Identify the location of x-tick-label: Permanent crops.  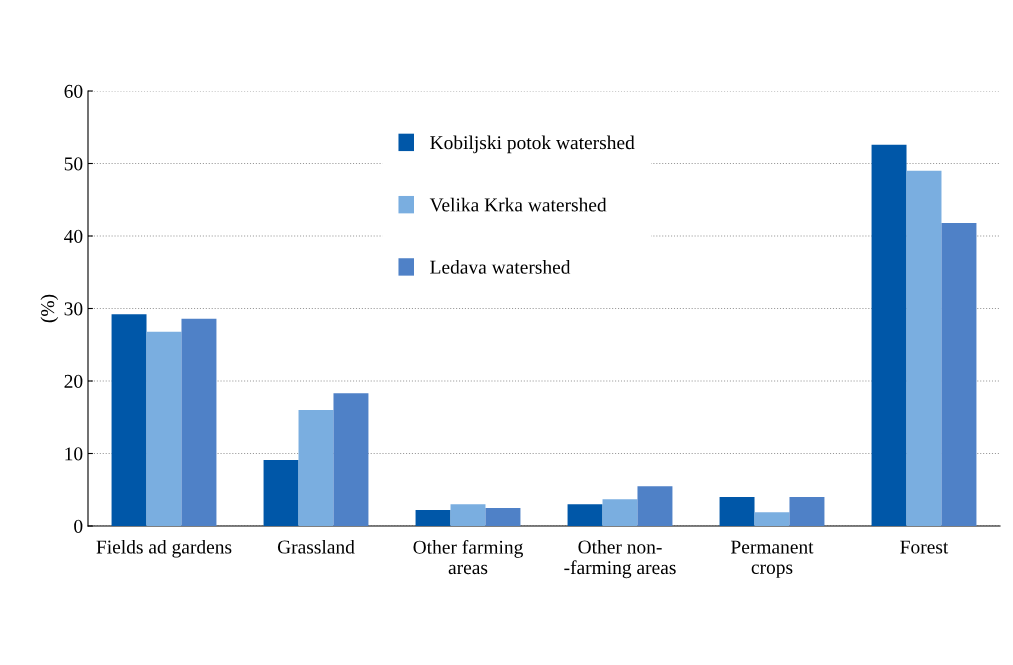
(772, 559).